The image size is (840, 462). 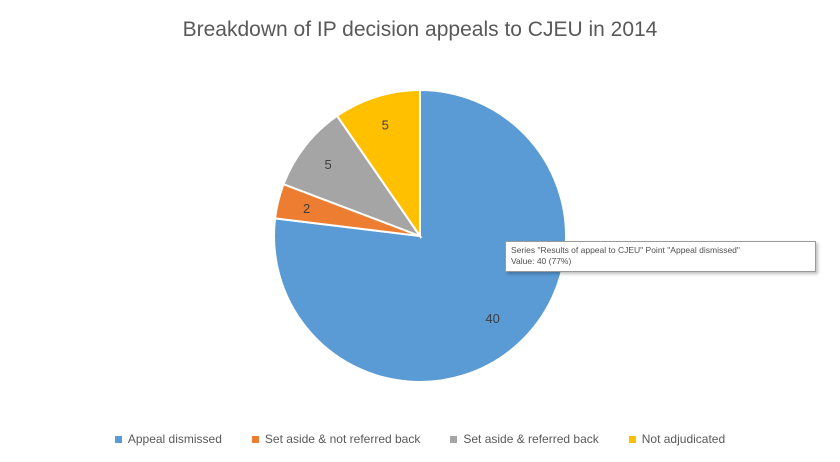 I want to click on legend-label: Set aside & not referred back, so click(x=342, y=439).